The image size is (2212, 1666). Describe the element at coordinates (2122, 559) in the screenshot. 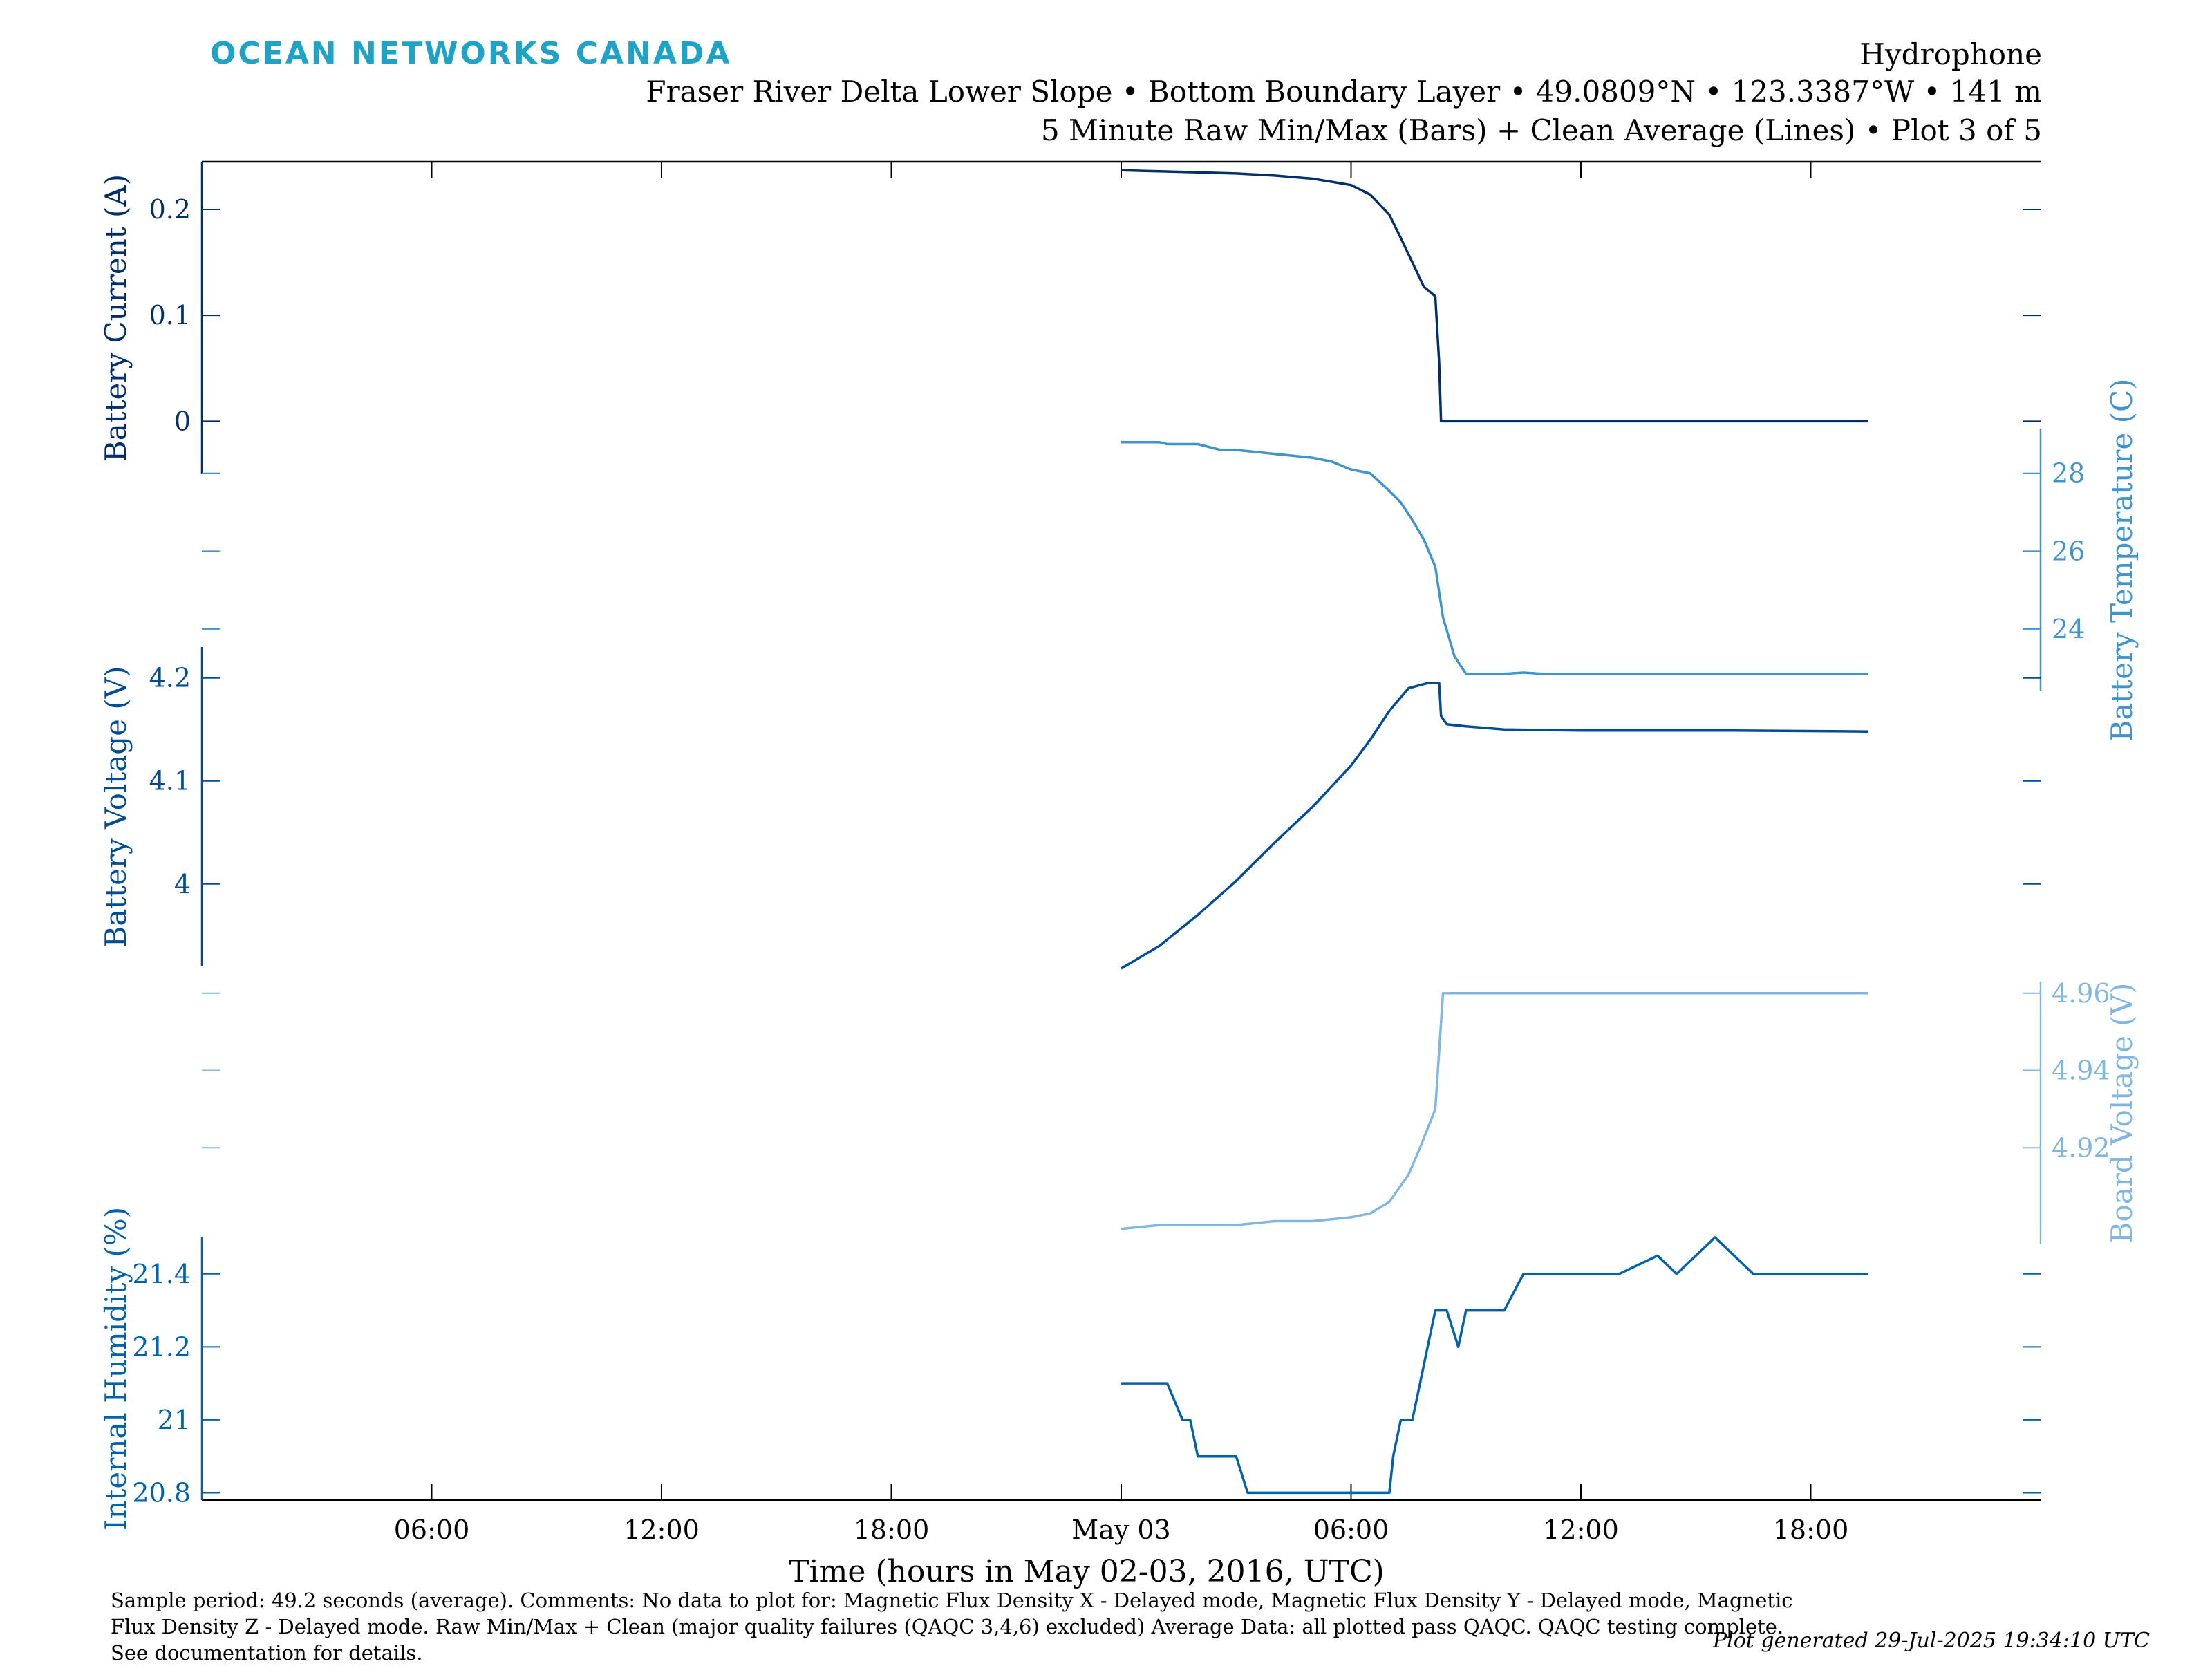

I see `battery-temperature-axis-label: Battery Temperature (C)` at that location.